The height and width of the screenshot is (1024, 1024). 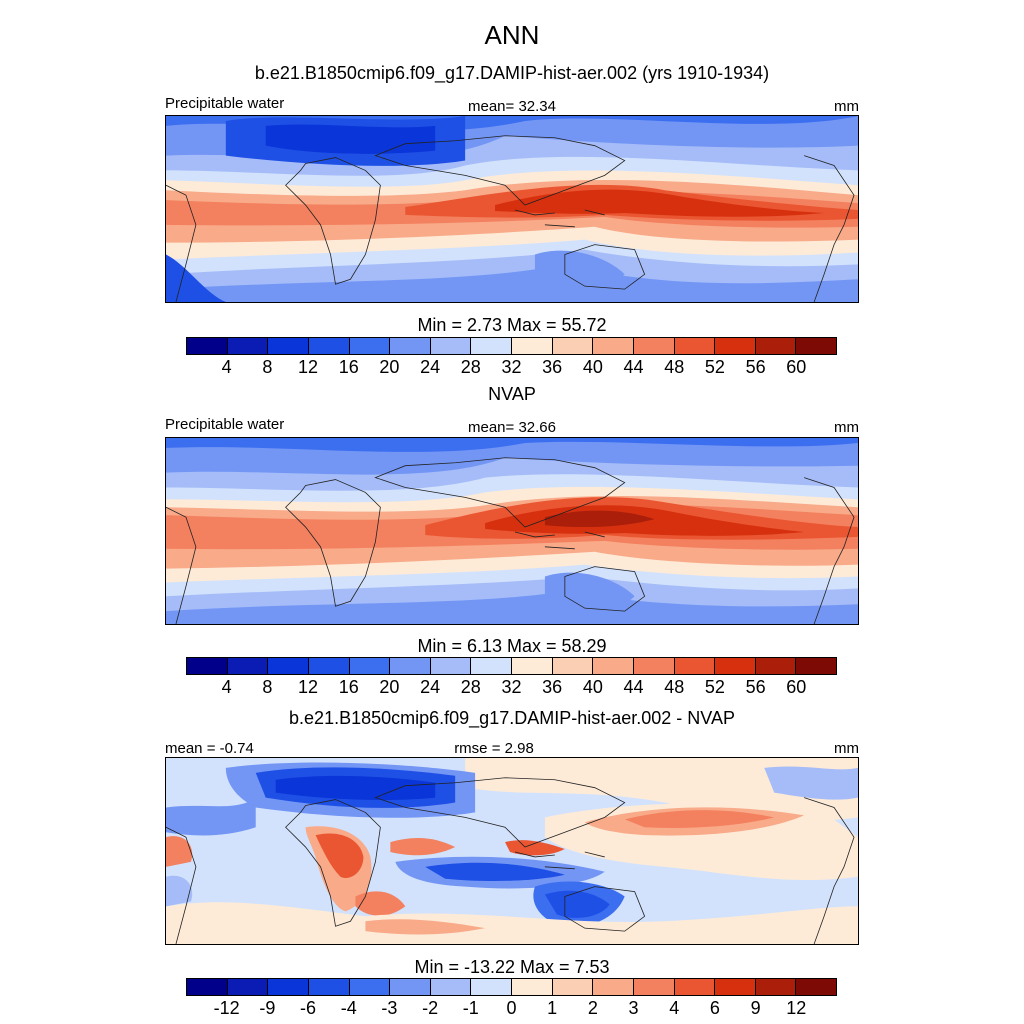 I want to click on panel-3-map-svg, so click(x=512, y=851).